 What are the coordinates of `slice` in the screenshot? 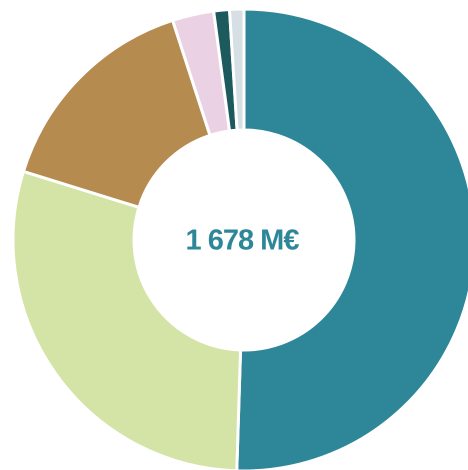 It's located at (236, 69).